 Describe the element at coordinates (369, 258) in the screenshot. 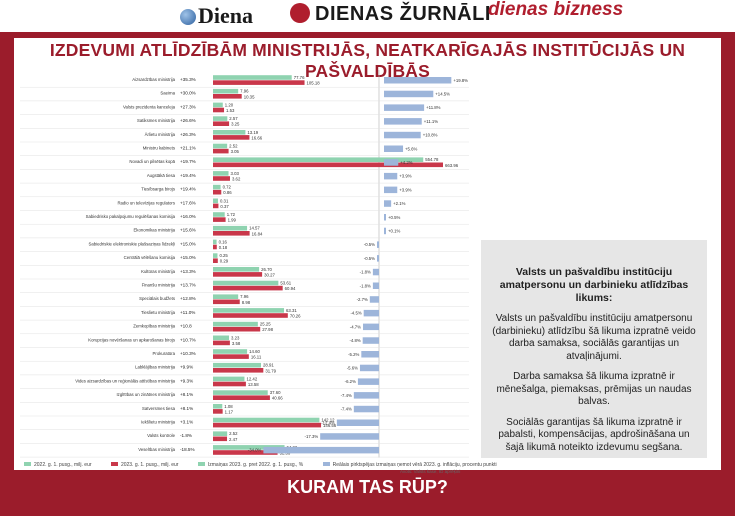

I see `real-change-label: -0.5%` at that location.